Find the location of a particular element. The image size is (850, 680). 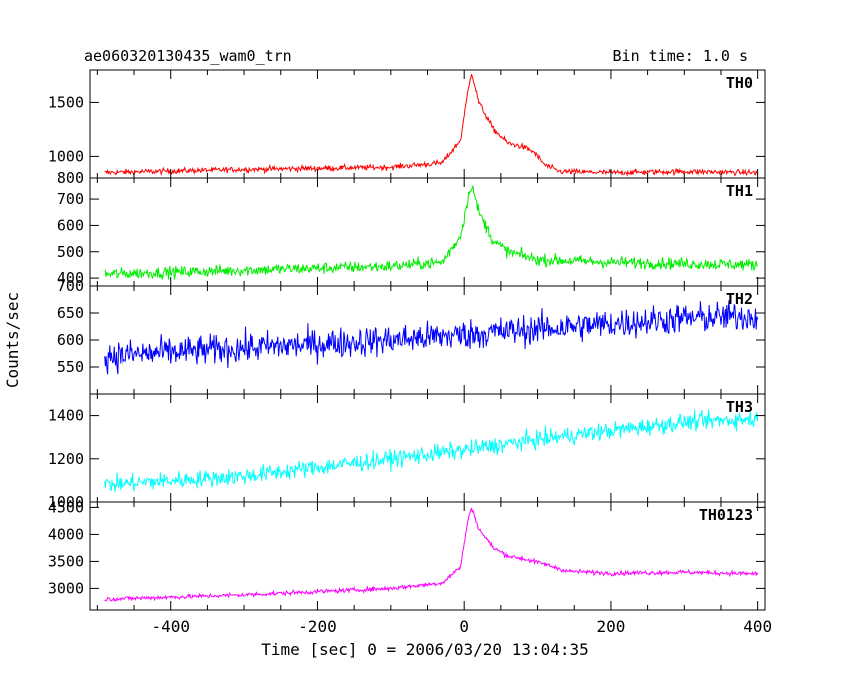

panel-label-th1: TH1 is located at coordinates (739, 191).